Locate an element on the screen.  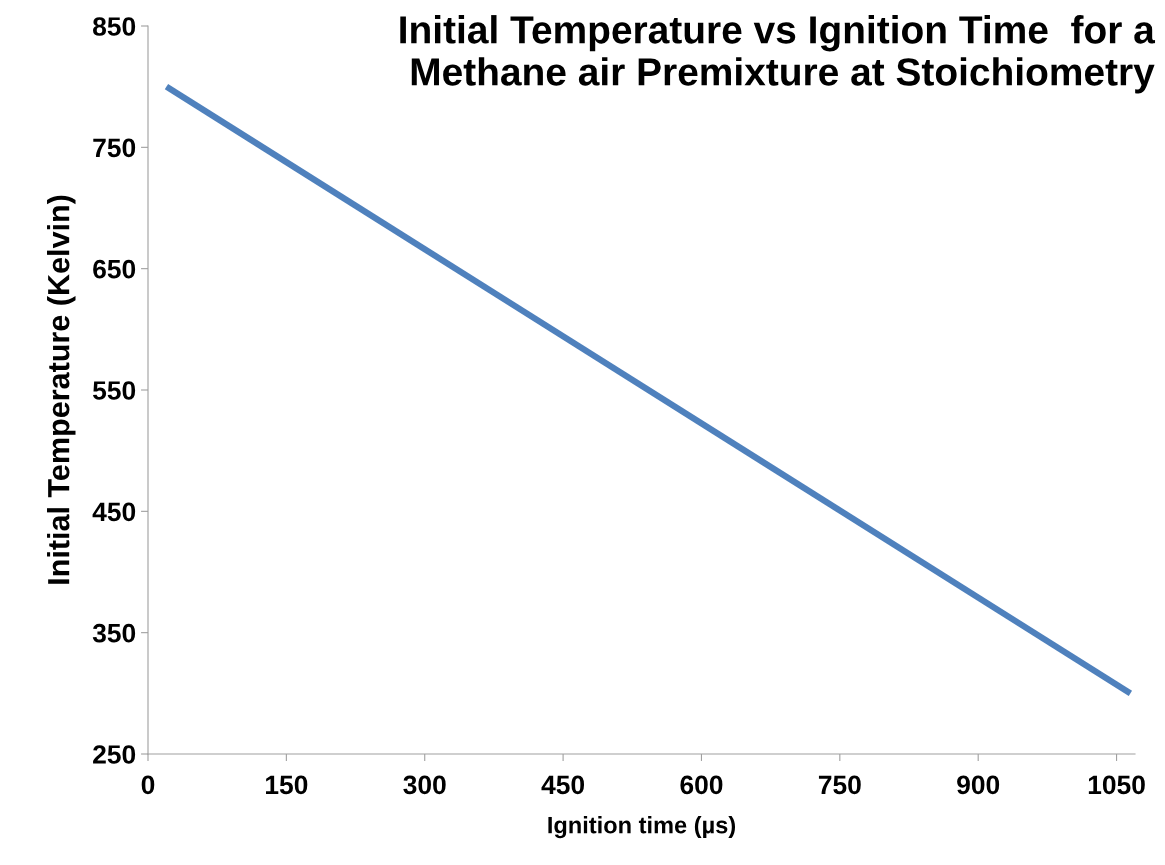
x-tick-label: 0 is located at coordinates (148, 785).